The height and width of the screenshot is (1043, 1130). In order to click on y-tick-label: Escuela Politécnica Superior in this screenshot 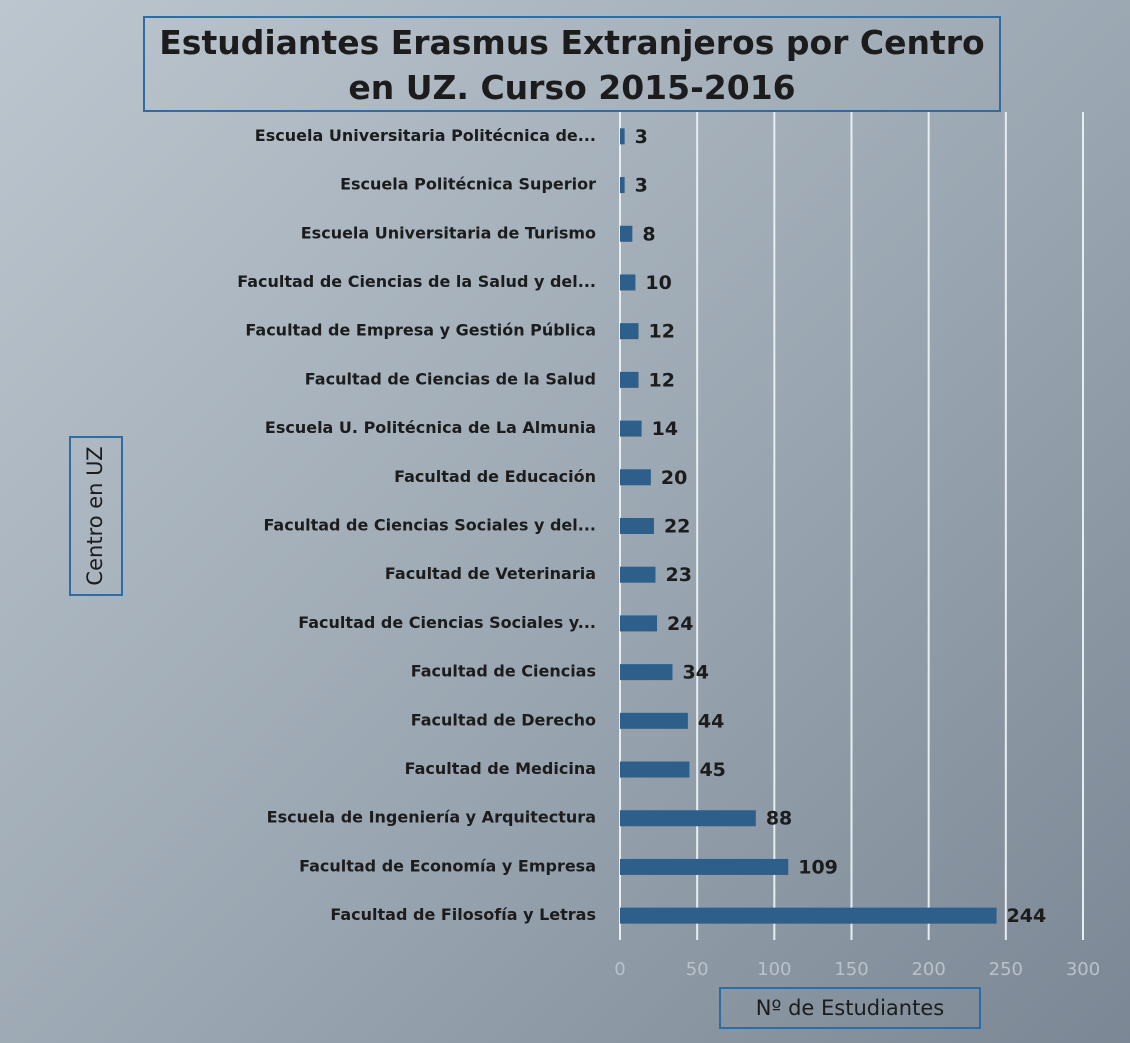, I will do `click(468, 184)`.